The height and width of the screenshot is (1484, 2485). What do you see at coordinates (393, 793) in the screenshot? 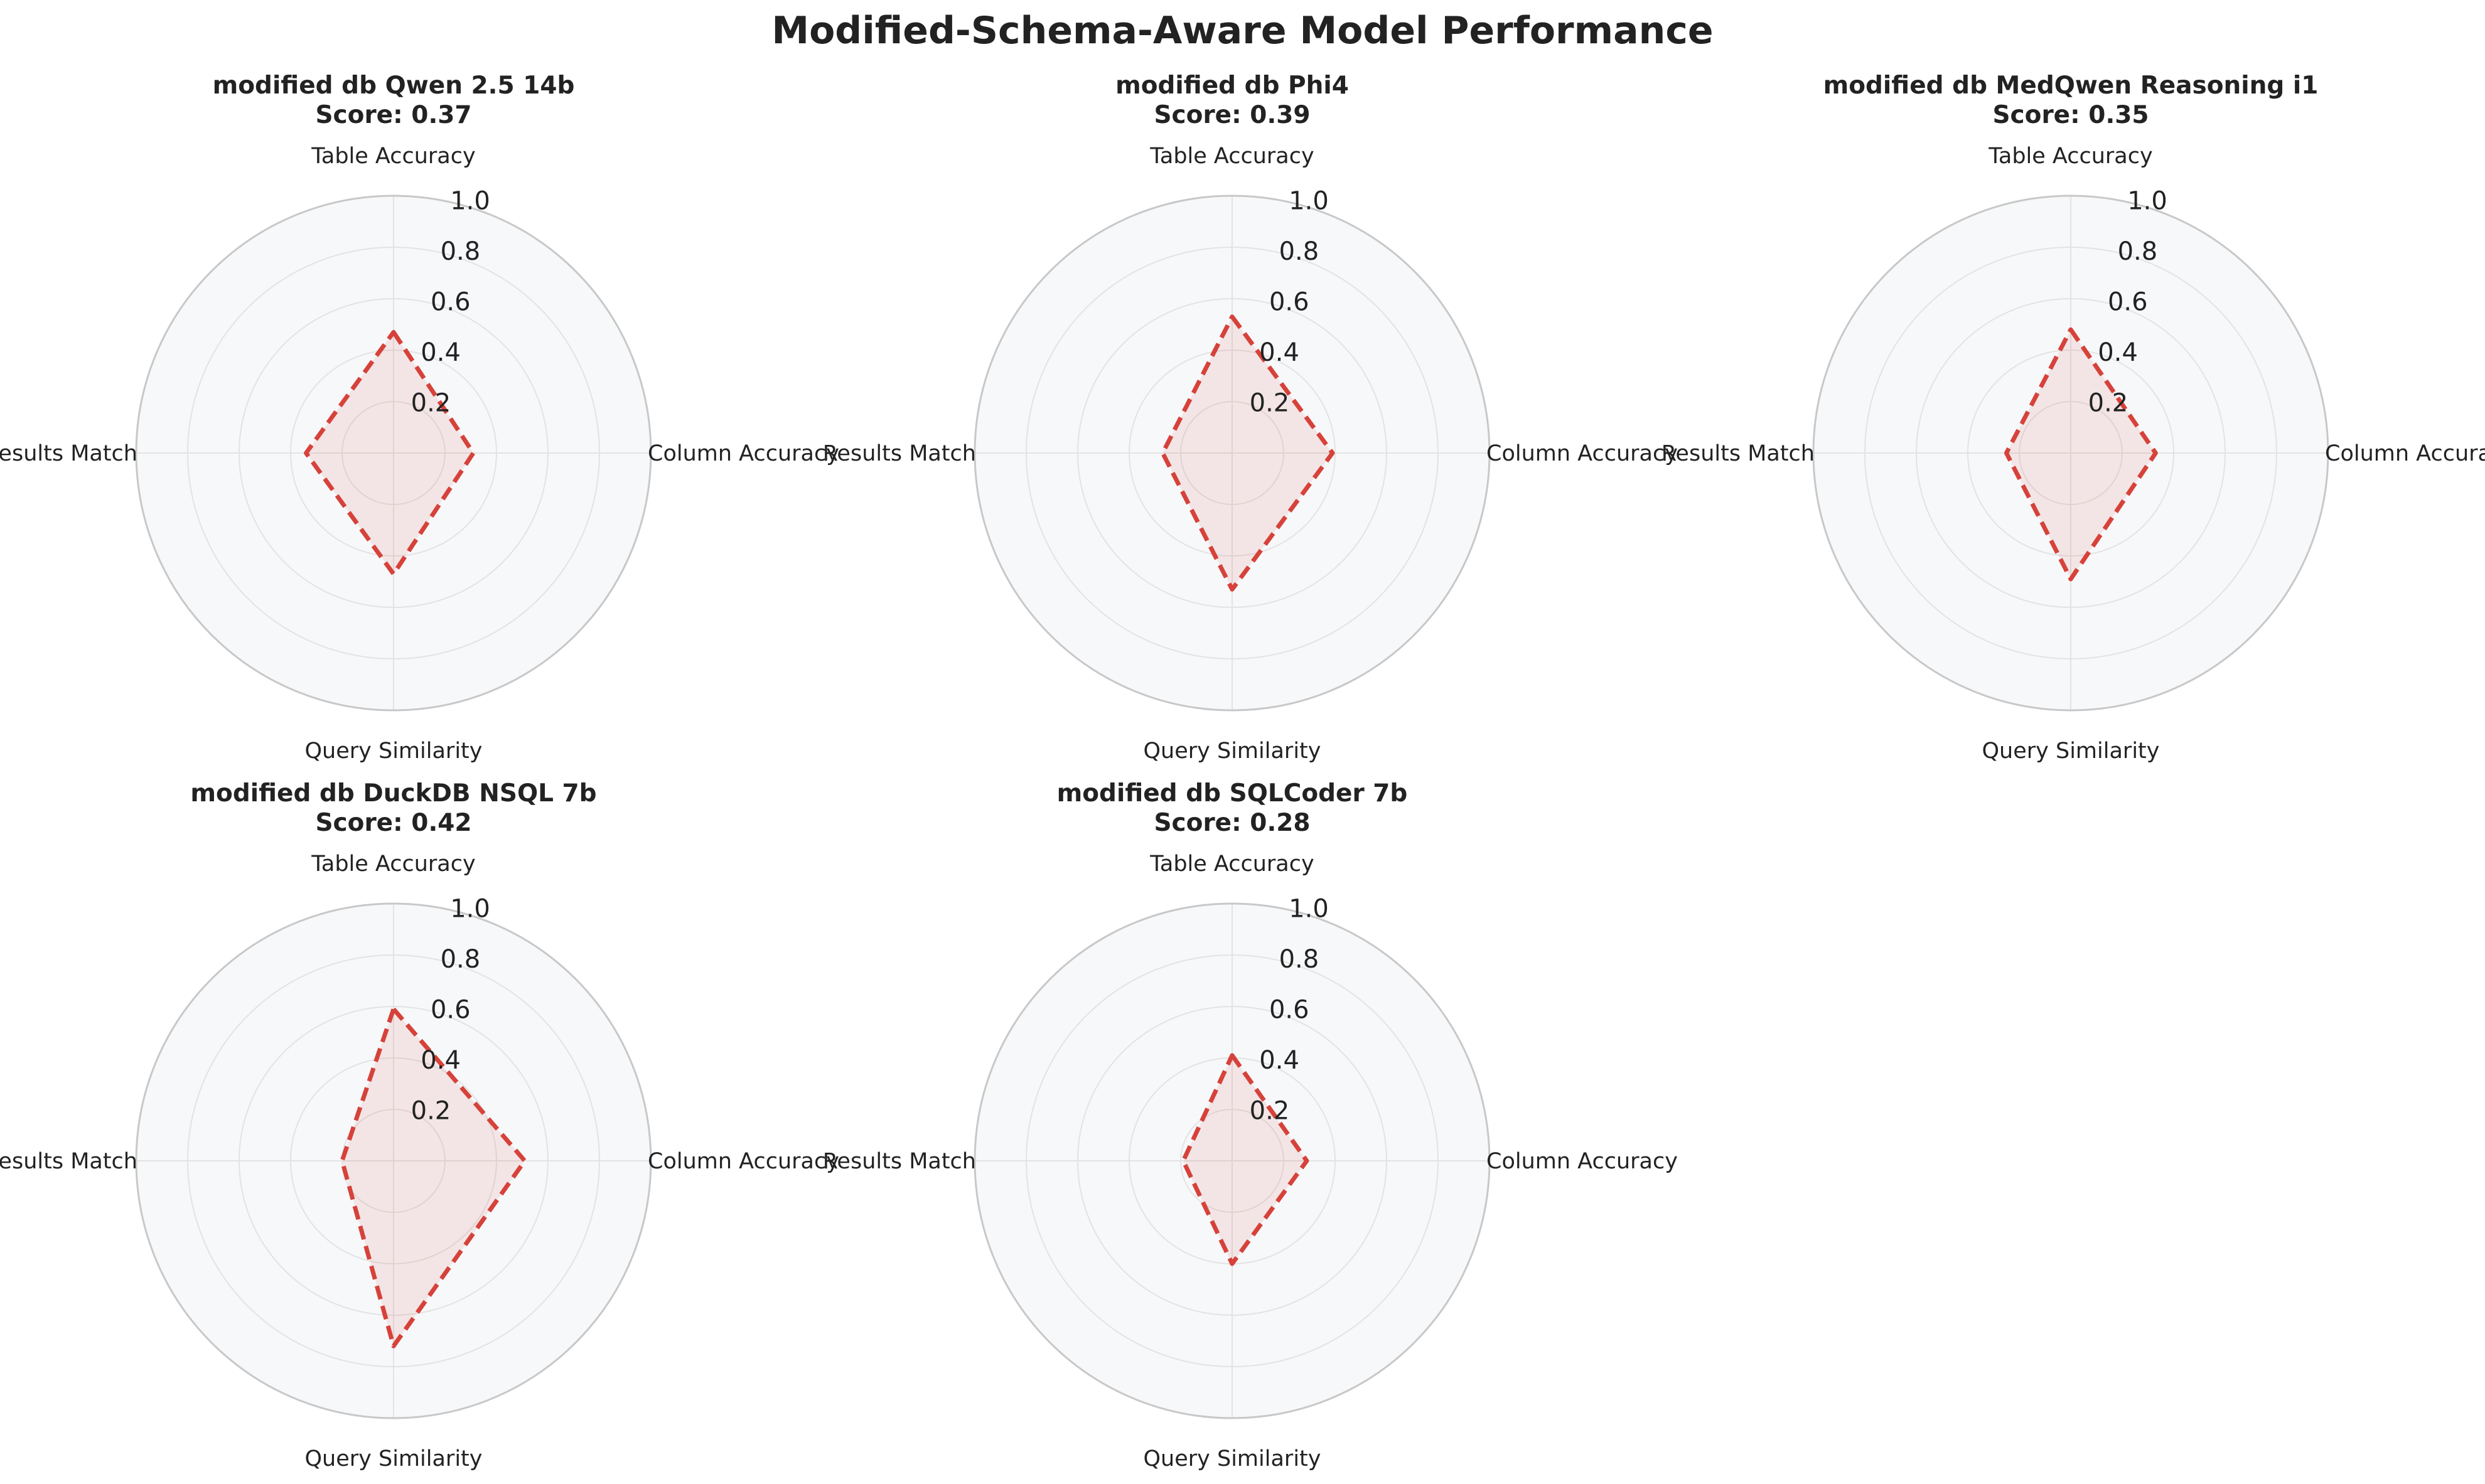
I see `panel-title-name: modified db DuckDB NSQL 7b` at bounding box center [393, 793].